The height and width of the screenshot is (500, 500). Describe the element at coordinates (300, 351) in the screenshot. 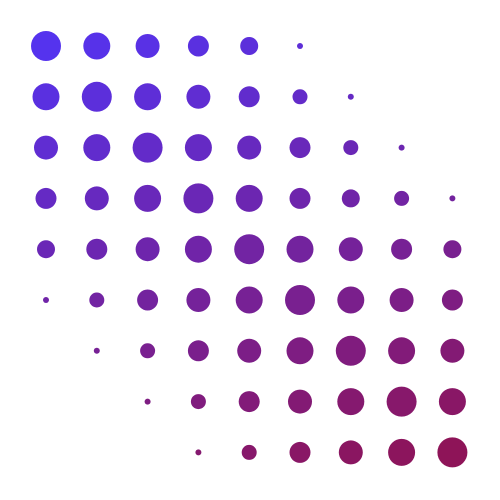

I see `dot-r6-c5` at that location.